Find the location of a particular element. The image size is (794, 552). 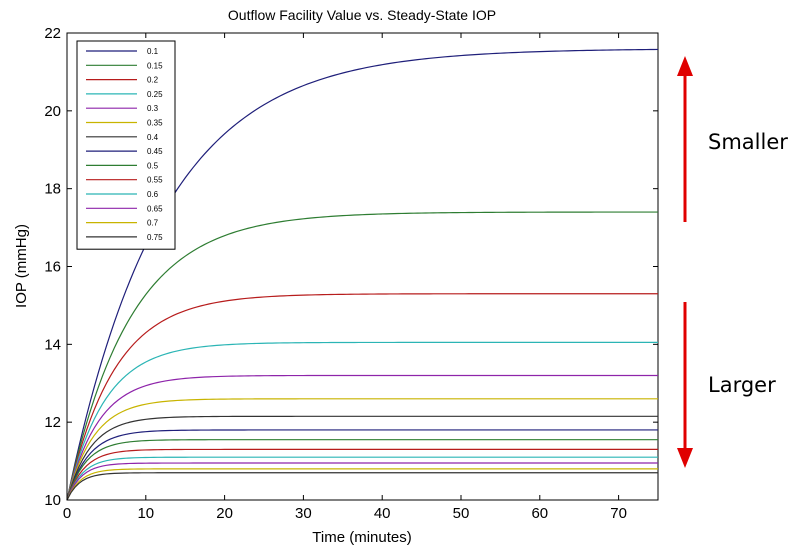

legend-label: 0.6 is located at coordinates (153, 194).